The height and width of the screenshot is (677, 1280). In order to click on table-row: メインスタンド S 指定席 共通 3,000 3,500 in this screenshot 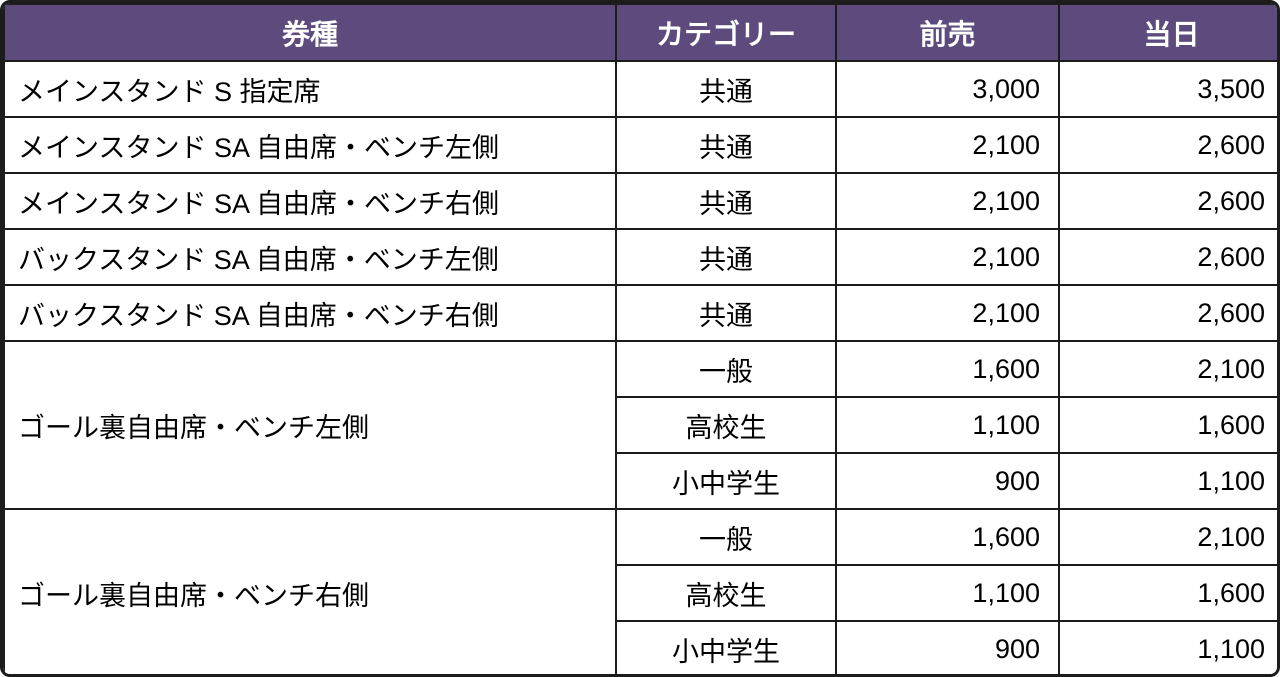, I will do `click(640, 89)`.